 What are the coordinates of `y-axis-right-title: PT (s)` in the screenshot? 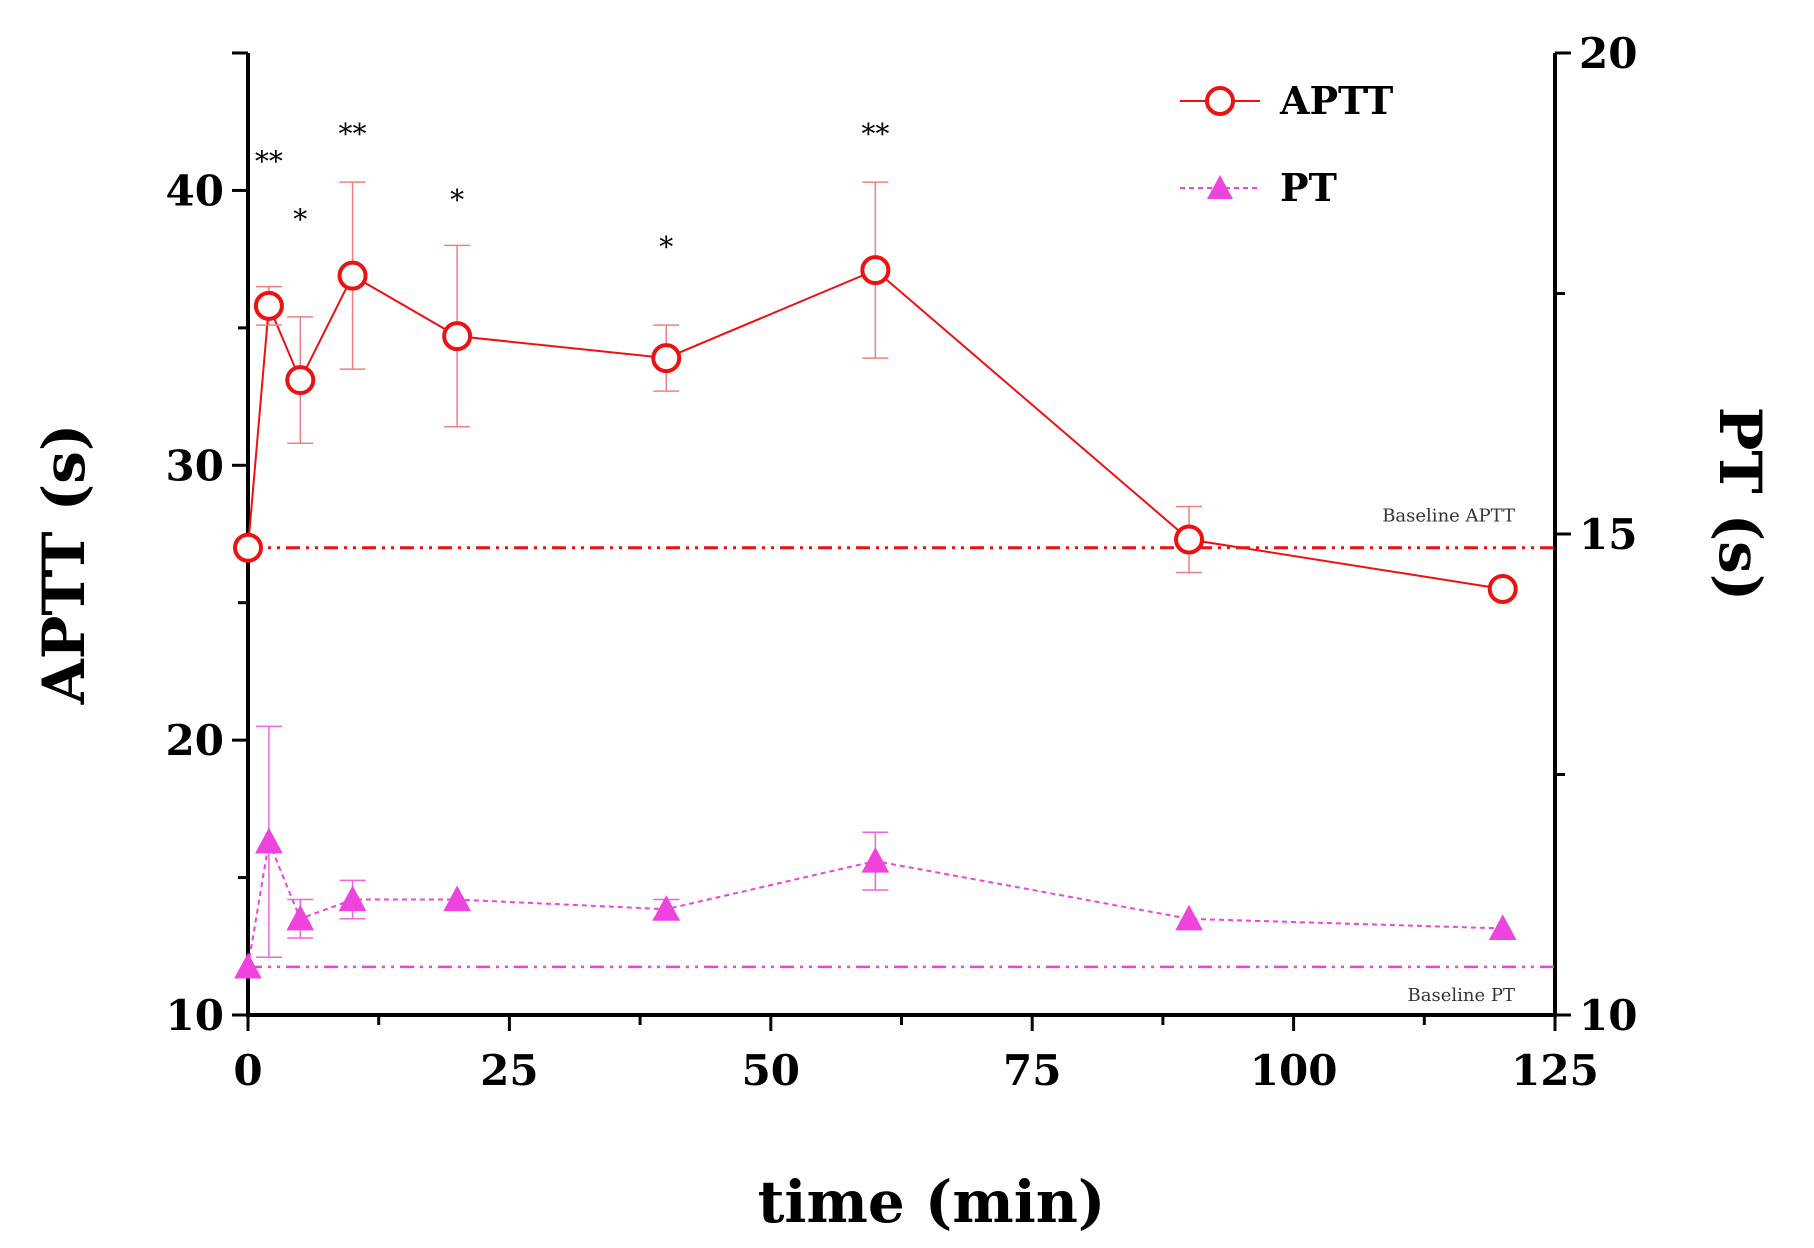 It's located at (1740, 504).